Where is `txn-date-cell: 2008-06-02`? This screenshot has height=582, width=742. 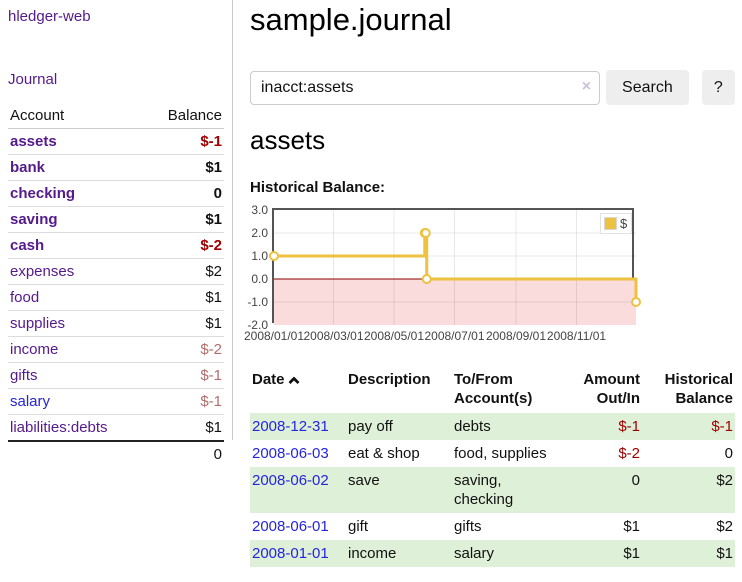
txn-date-cell: 2008-06-02 is located at coordinates (298, 490).